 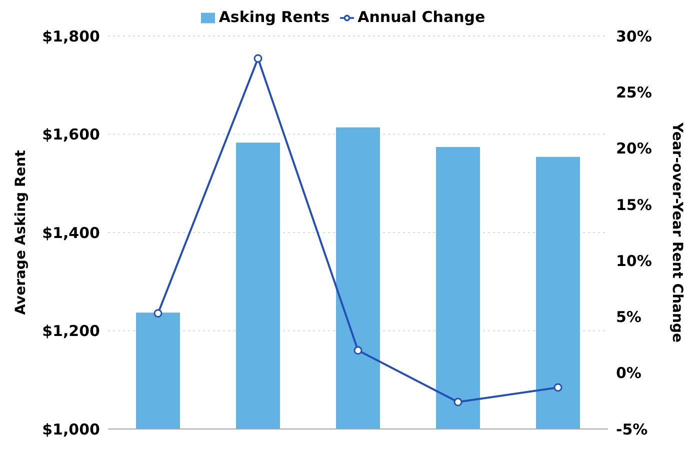 I want to click on y-tick-label: $1,800, so click(x=71, y=36).